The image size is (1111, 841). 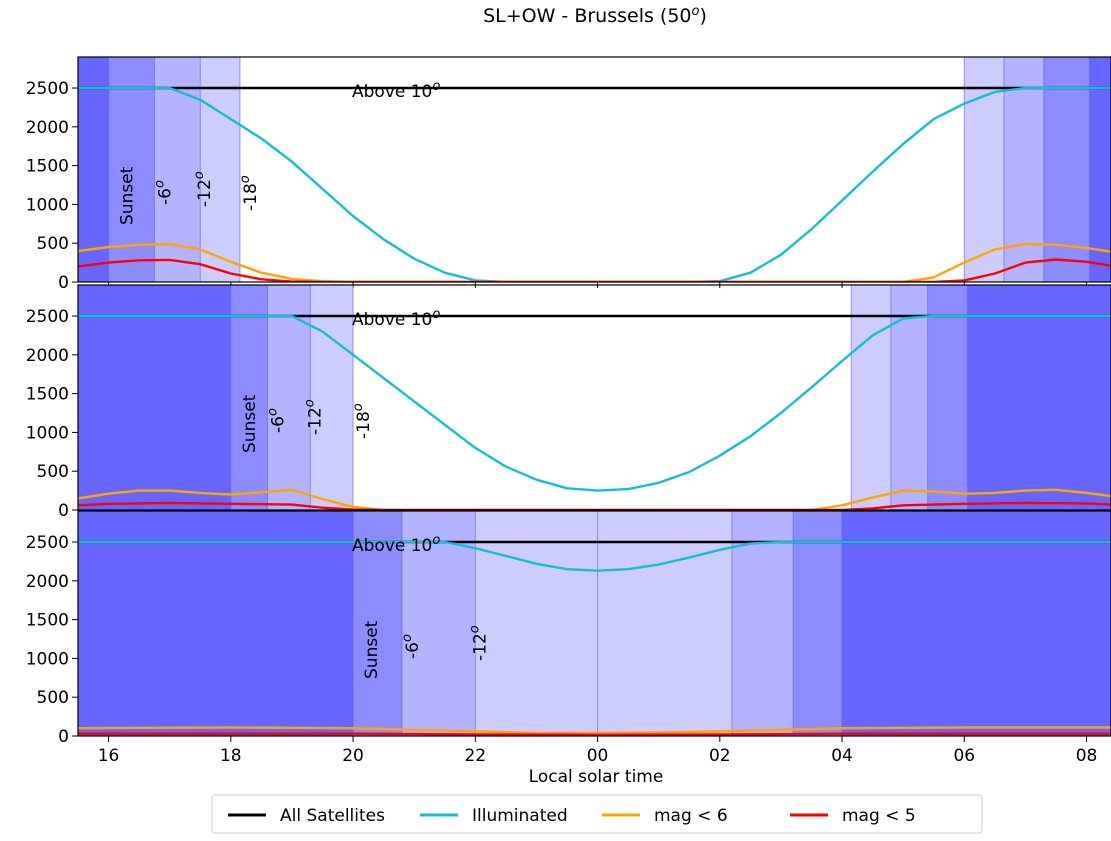 I want to click on x-tick-label: 00, so click(x=598, y=756).